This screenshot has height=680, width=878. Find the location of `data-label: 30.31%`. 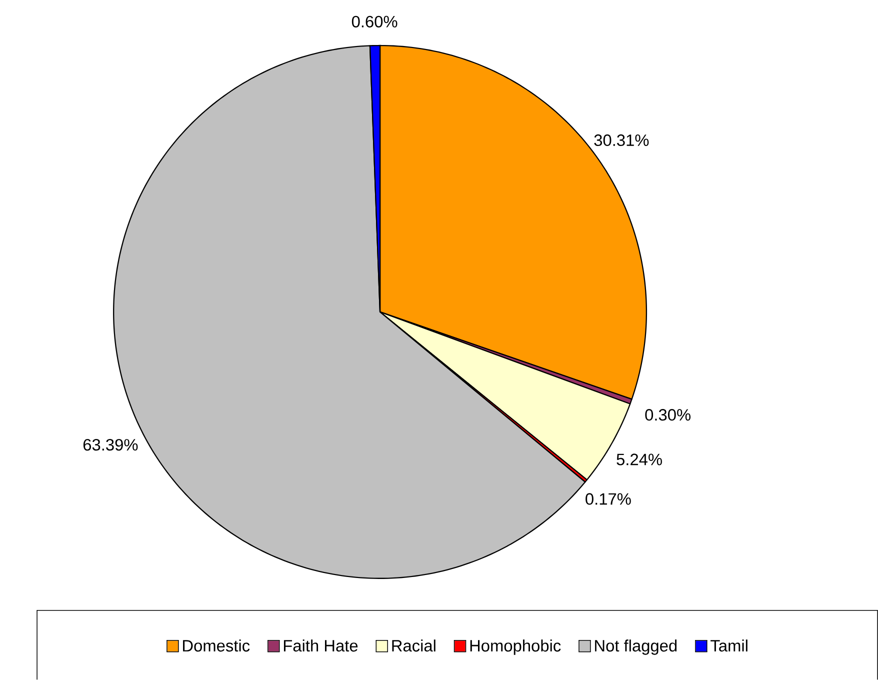

data-label: 30.31% is located at coordinates (621, 140).